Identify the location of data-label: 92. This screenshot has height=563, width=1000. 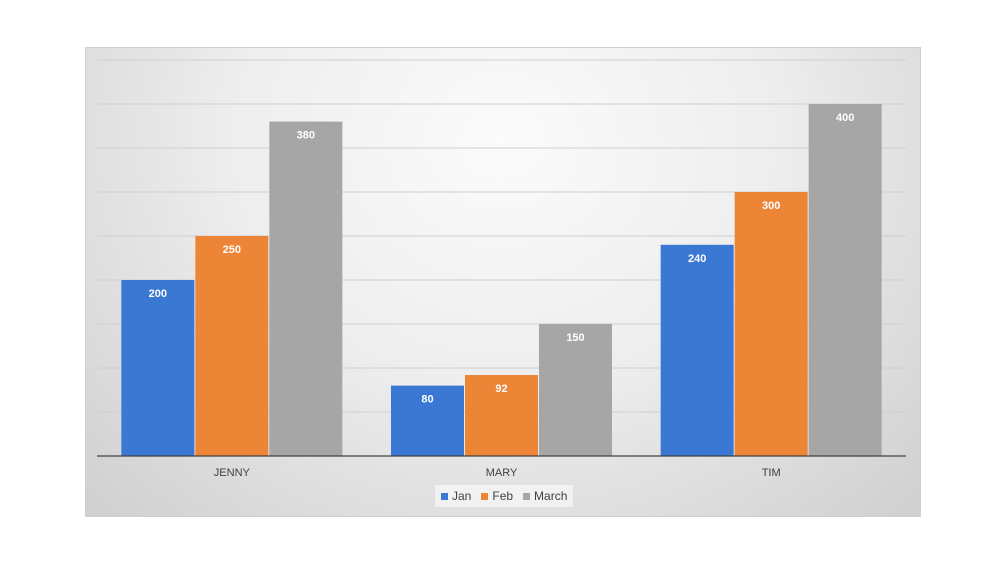
(501, 389).